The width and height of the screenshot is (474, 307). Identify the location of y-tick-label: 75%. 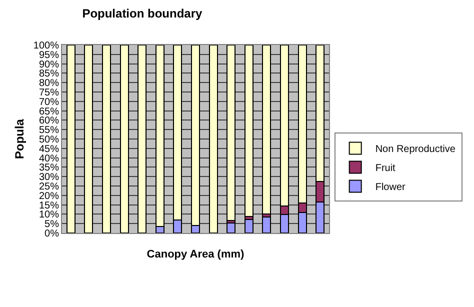
(49, 93).